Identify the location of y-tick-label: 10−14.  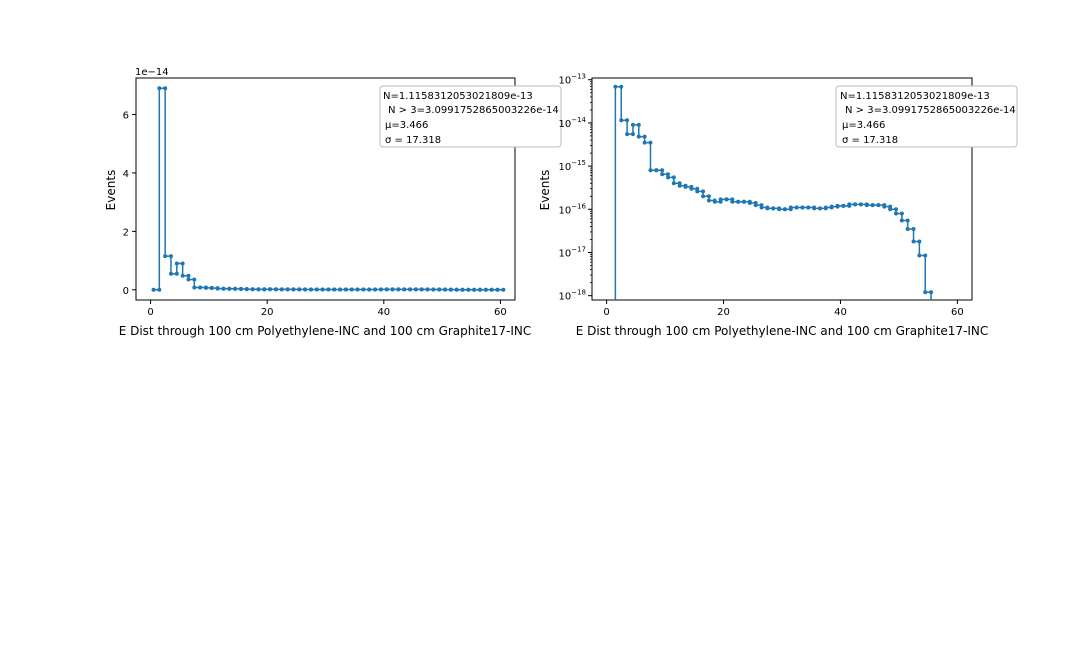
(572, 123).